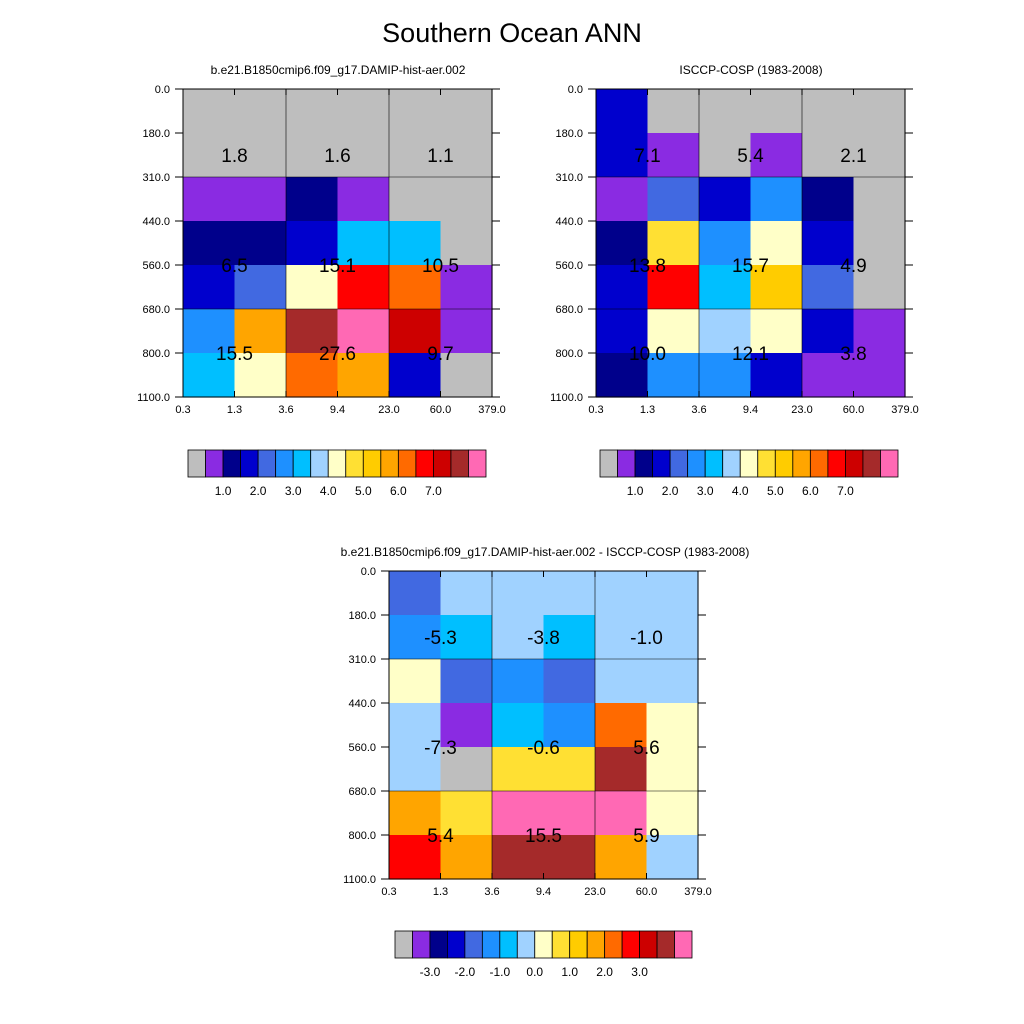  What do you see at coordinates (853, 156) in the screenshot?
I see `panel-2-box-label: 2.1` at bounding box center [853, 156].